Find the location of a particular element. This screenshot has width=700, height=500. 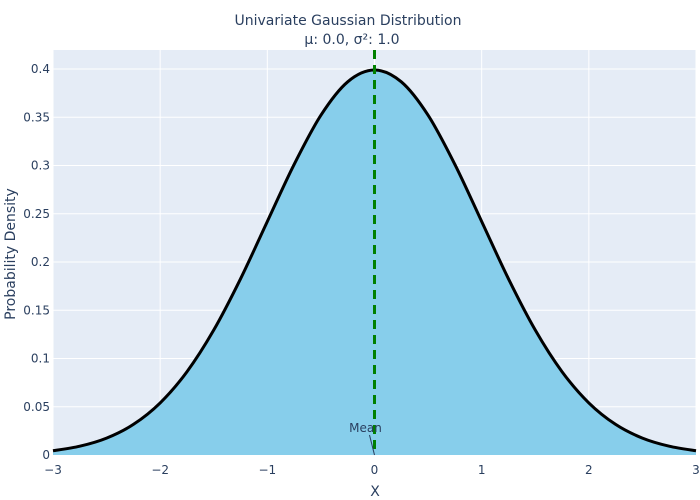

x-tick-label: 1 is located at coordinates (482, 470).